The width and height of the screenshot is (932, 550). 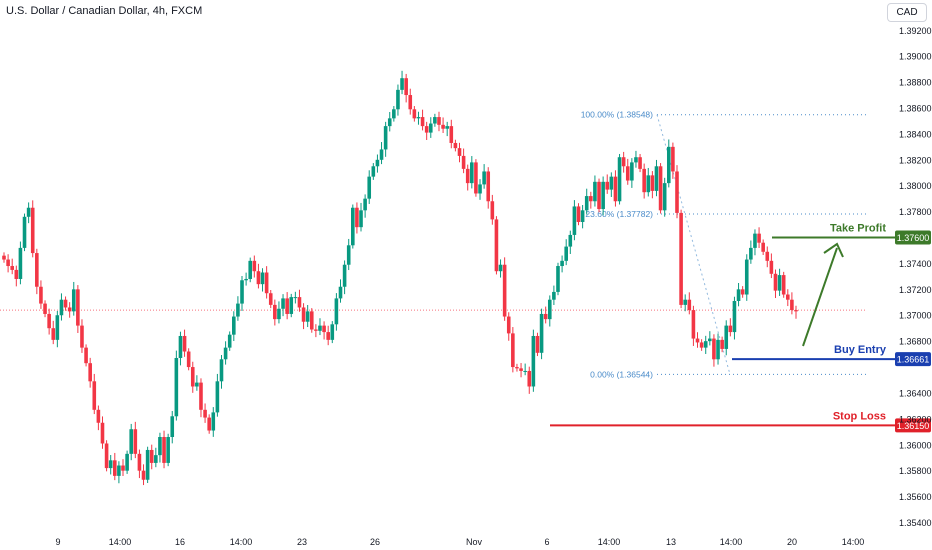 I want to click on y-tick-label: 1.38600, so click(x=915, y=108).